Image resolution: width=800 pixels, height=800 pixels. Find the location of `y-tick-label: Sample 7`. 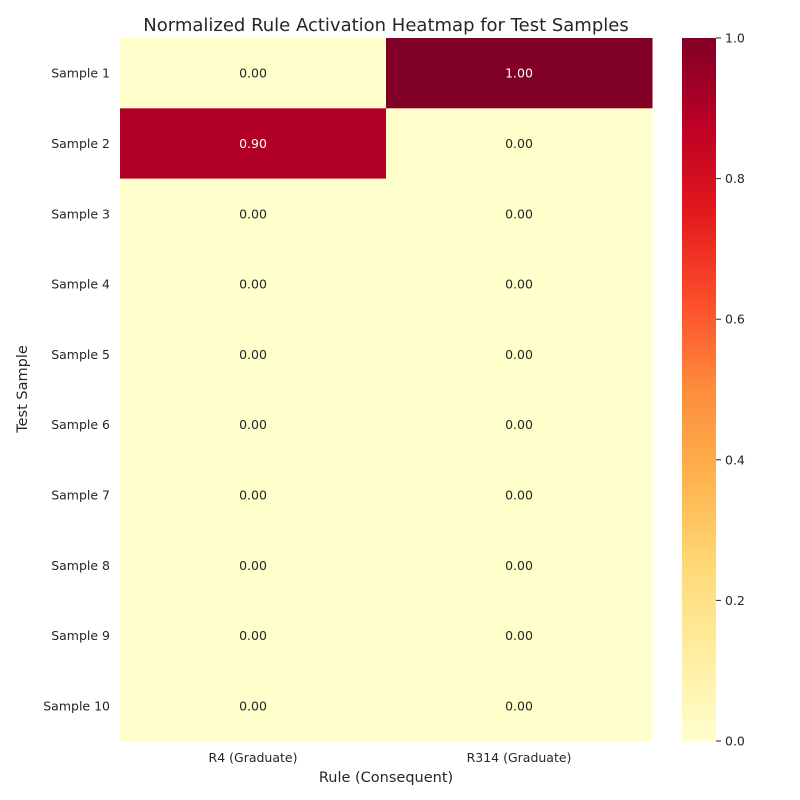

y-tick-label: Sample 7 is located at coordinates (80, 494).